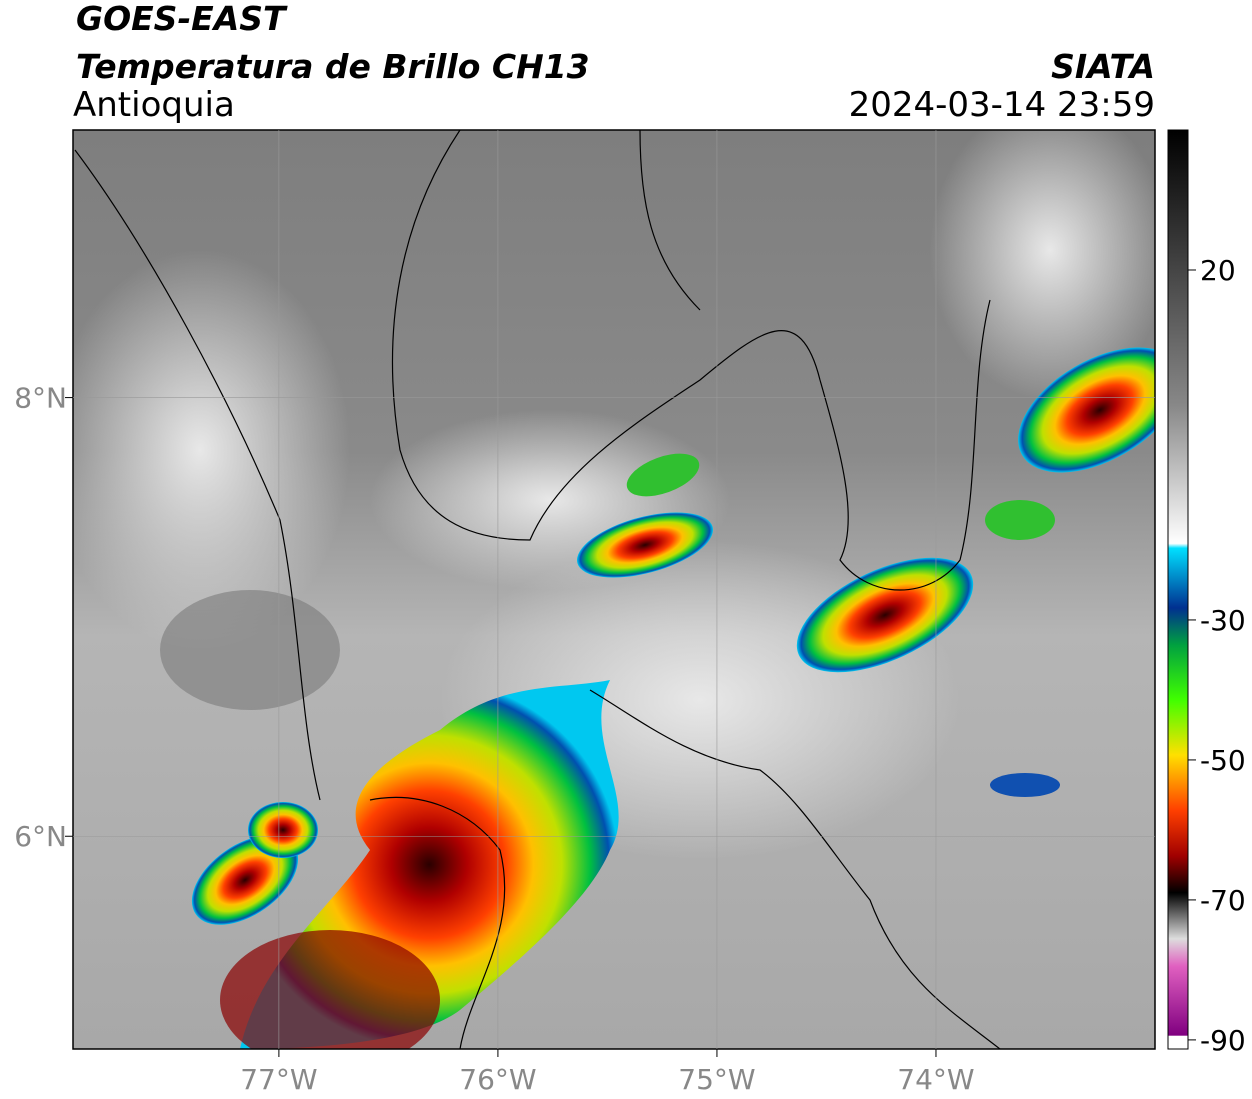 The height and width of the screenshot is (1099, 1252). Describe the element at coordinates (716, 1079) in the screenshot. I see `x-tick-label: 75°W` at that location.